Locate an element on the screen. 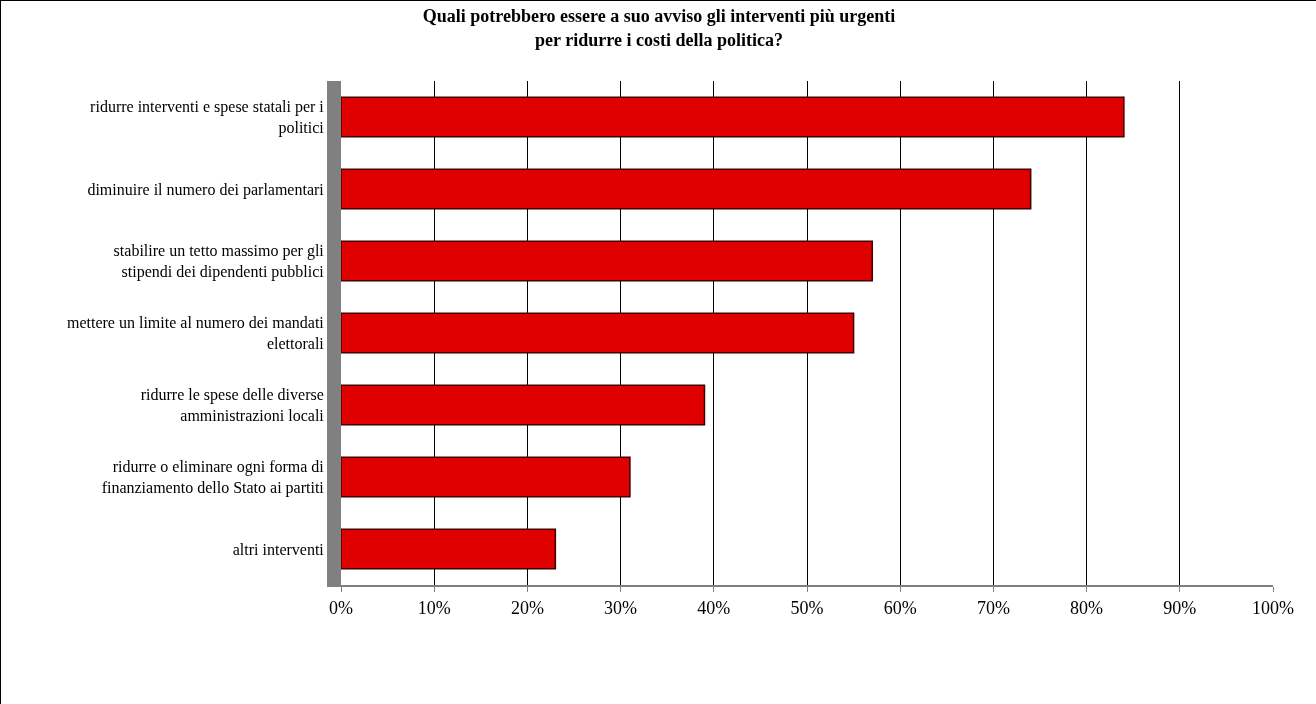 This screenshot has width=1316, height=704. y-tick-label: mettere un limite al numero dei mandati elettorali is located at coordinates (195, 333).